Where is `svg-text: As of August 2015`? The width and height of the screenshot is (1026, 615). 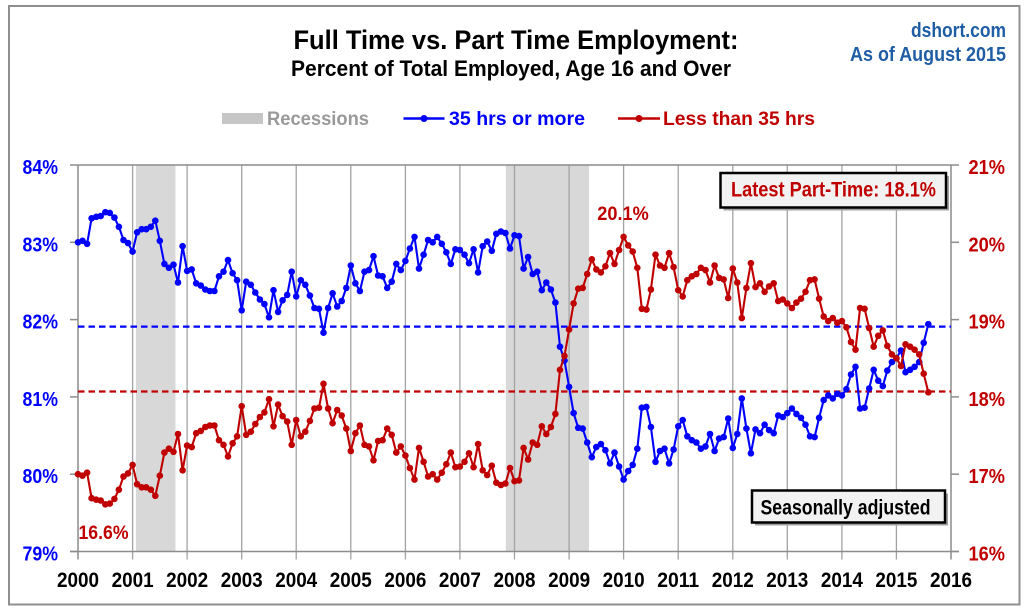 svg-text: As of August 2015 is located at coordinates (928, 55).